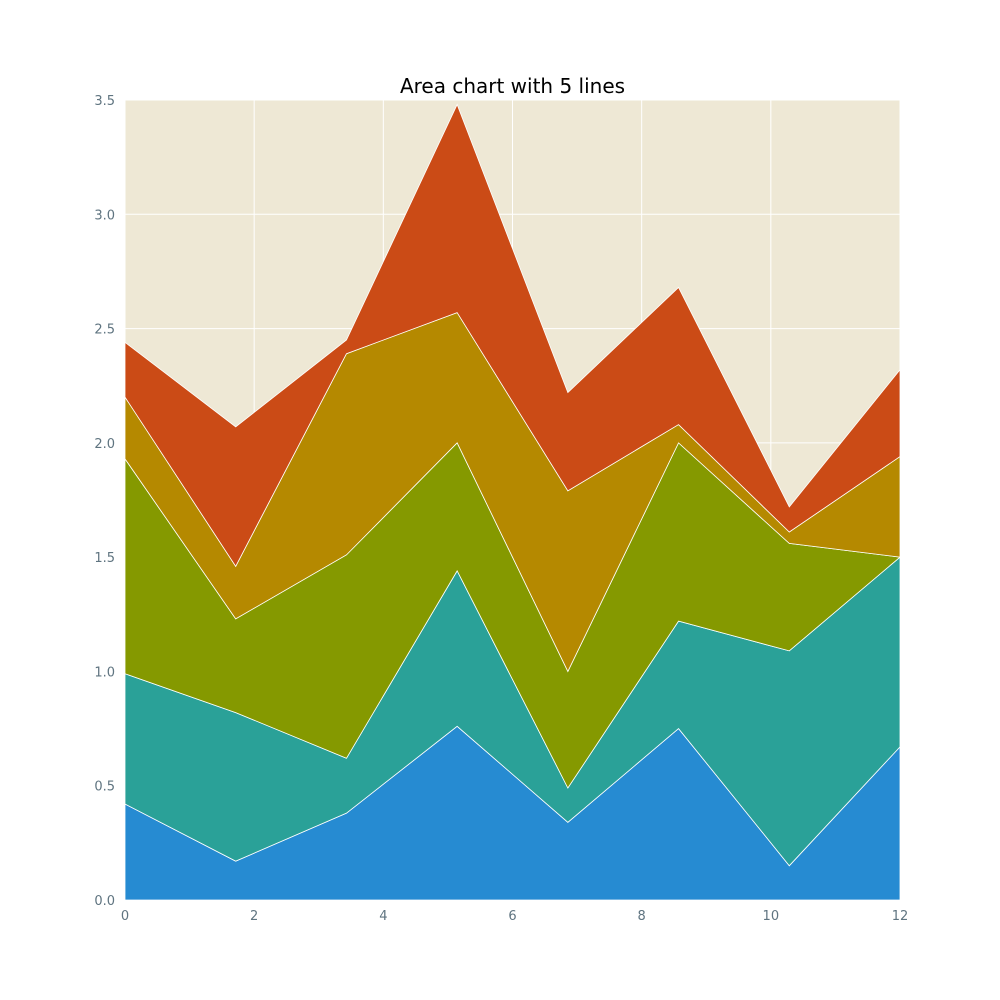  What do you see at coordinates (104, 558) in the screenshot?
I see `y-tick-label: 1.5` at bounding box center [104, 558].